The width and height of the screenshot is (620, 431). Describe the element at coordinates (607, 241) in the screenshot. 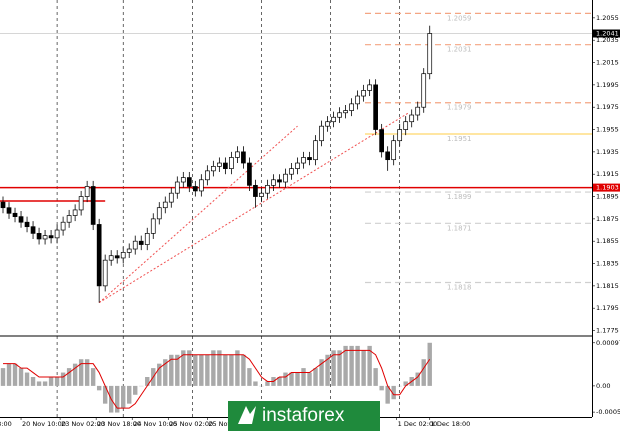

I see `y-tick-label: 1.1855` at that location.